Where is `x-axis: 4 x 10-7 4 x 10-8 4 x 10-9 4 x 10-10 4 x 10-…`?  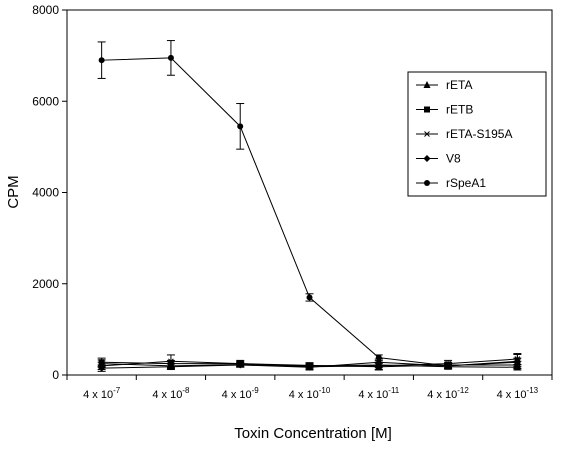 x-axis: 4 x 10-7 4 x 10-8 4 x 10-9 4 x 10-10 4 x 10-… is located at coordinates (309, 388).